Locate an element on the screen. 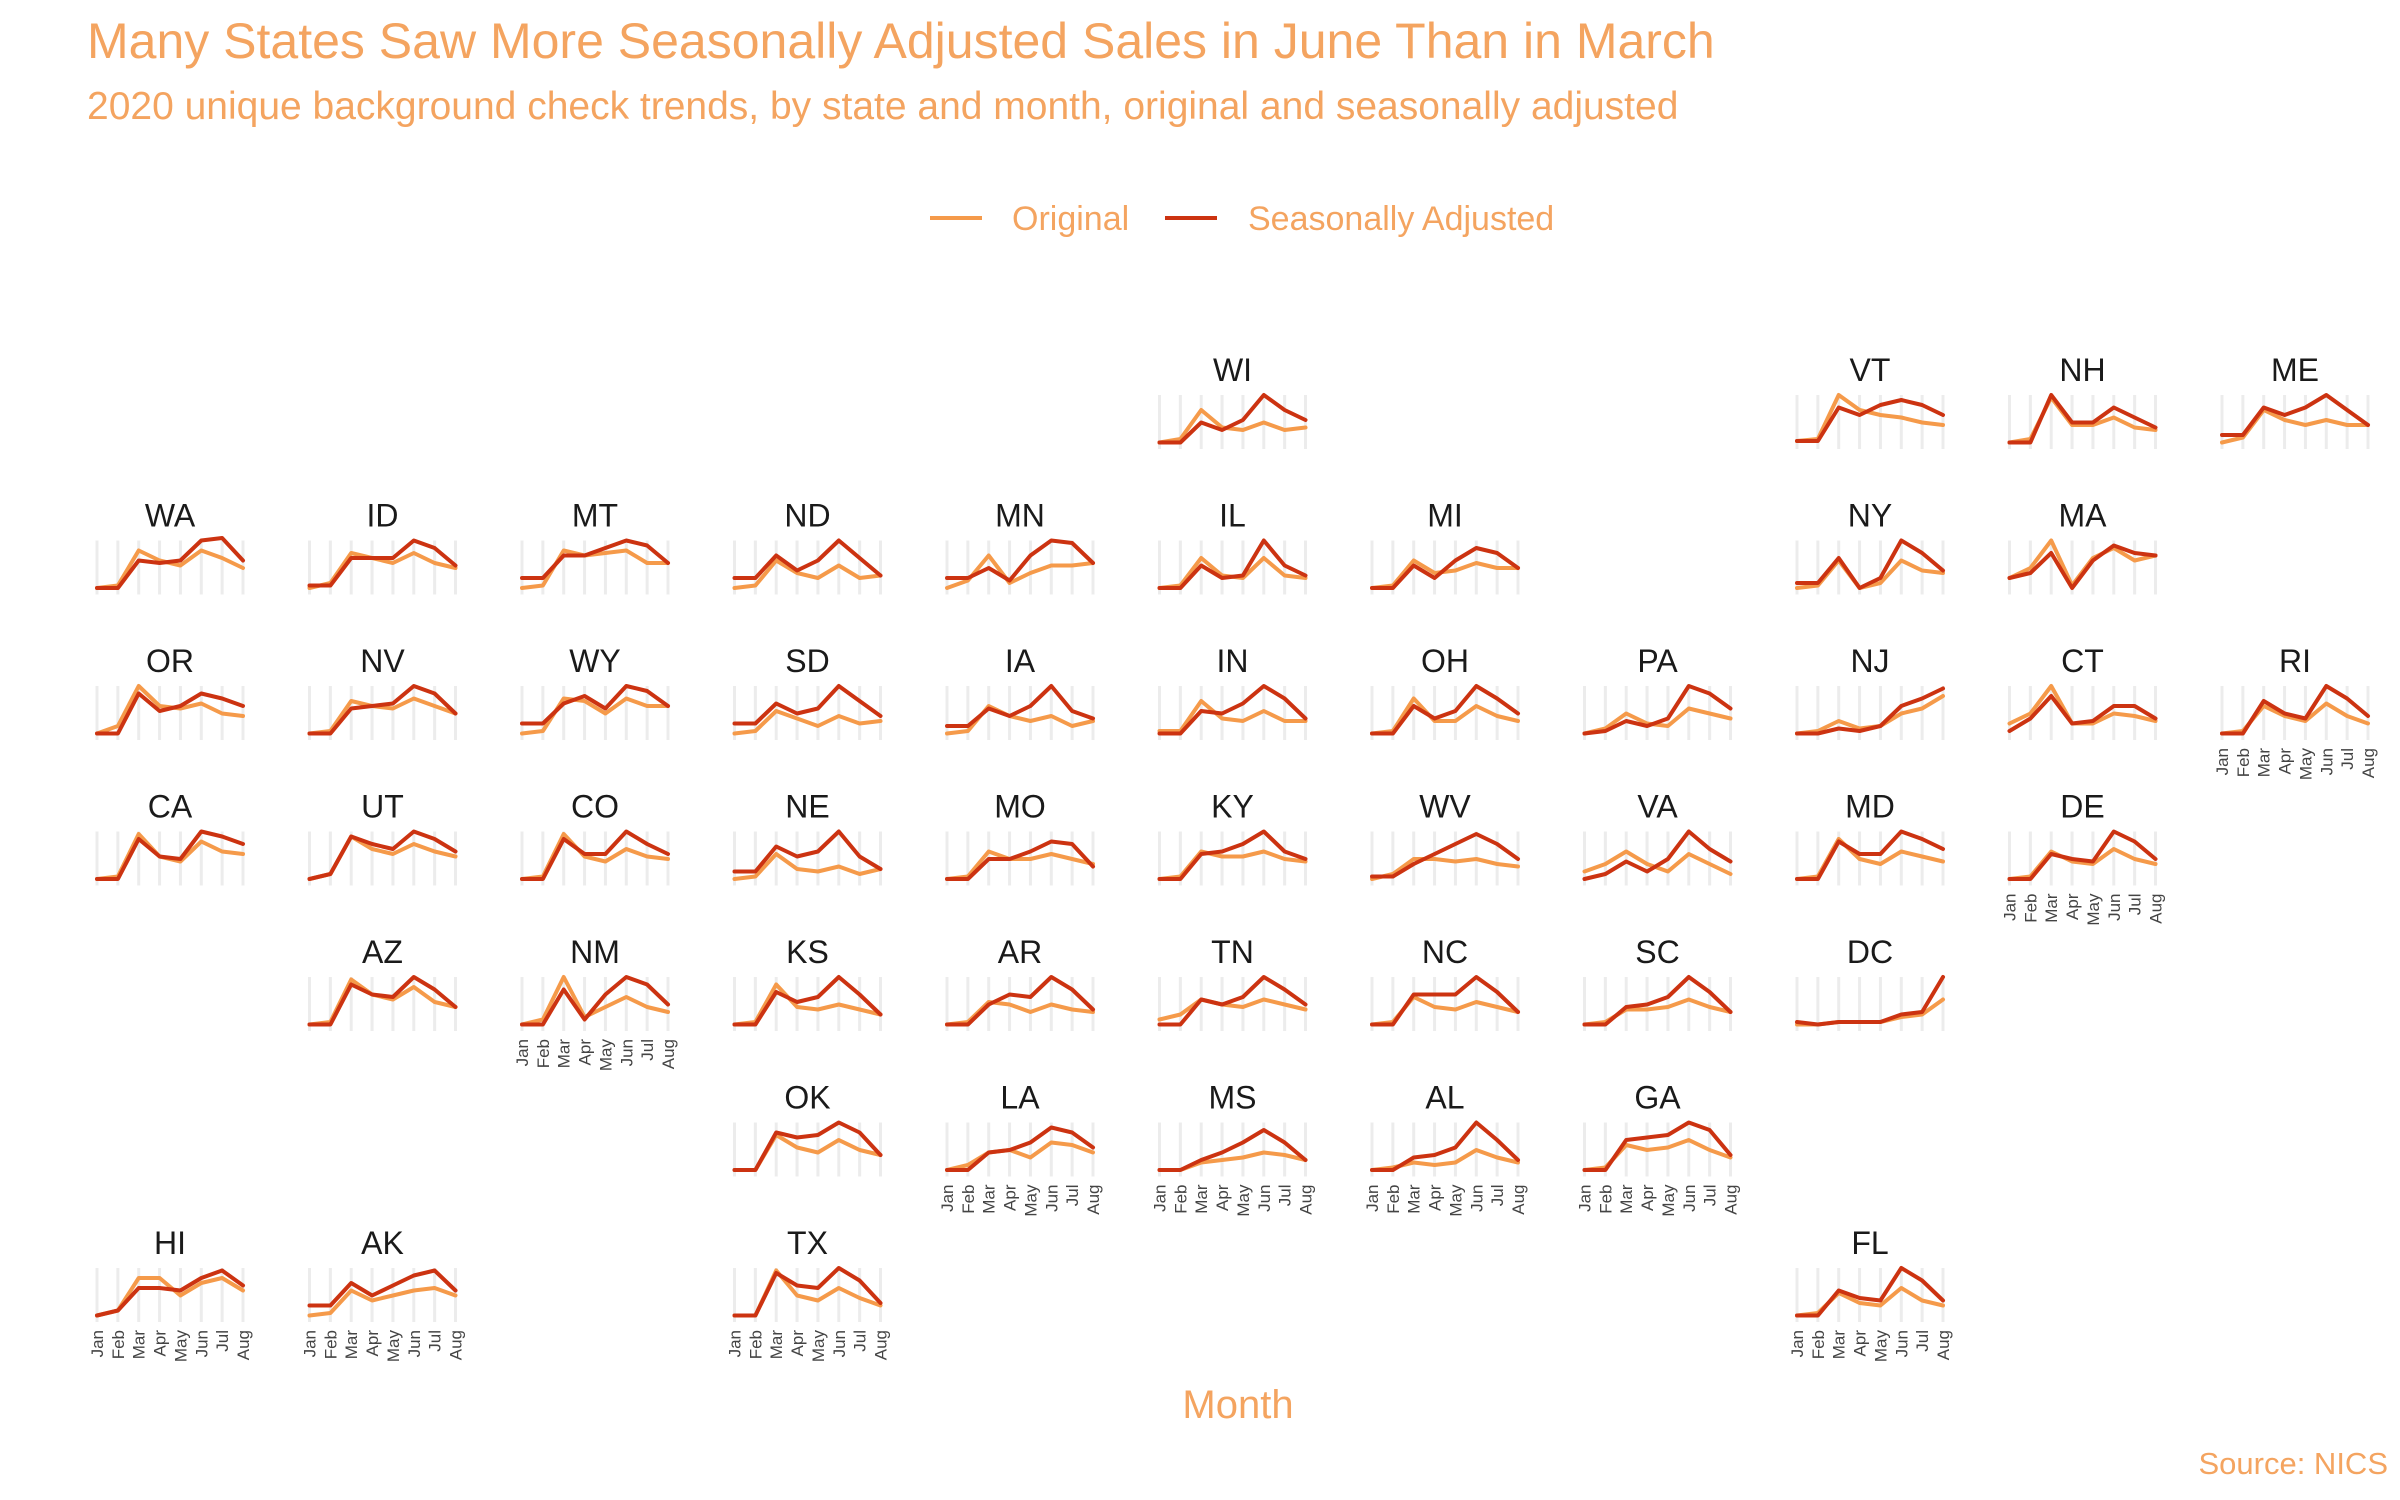  panel-tn: TN is located at coordinates (1232, 982).